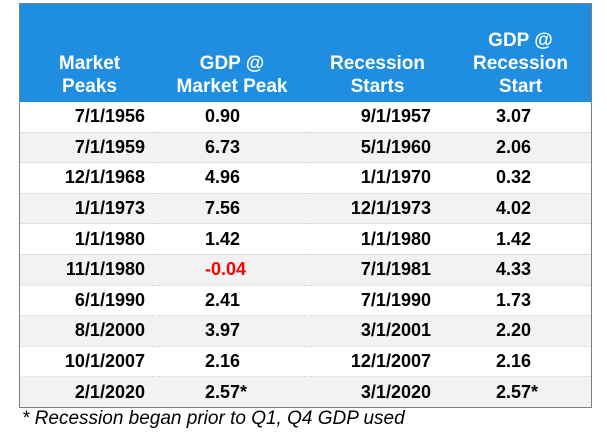 Image resolution: width=607 pixels, height=444 pixels. What do you see at coordinates (232, 270) in the screenshot?
I see `gdp-at-market-peak-cell: -0.04` at bounding box center [232, 270].